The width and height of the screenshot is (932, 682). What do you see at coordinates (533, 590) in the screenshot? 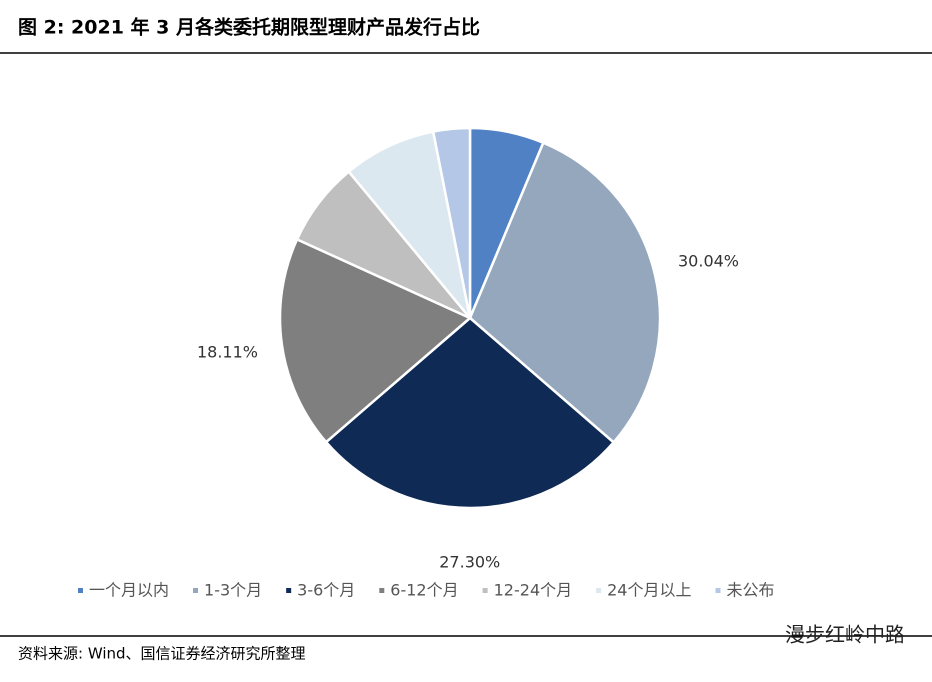
I see `legend-label: 12-24个月` at bounding box center [533, 590].